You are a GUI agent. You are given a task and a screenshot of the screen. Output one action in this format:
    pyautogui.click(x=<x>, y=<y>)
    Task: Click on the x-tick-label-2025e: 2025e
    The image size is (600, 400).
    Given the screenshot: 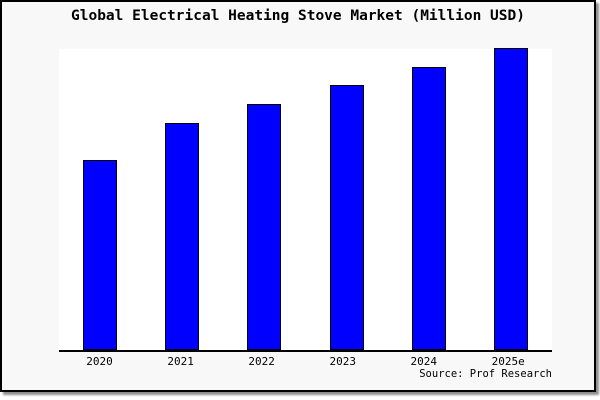 What is the action you would take?
    pyautogui.click(x=508, y=361)
    